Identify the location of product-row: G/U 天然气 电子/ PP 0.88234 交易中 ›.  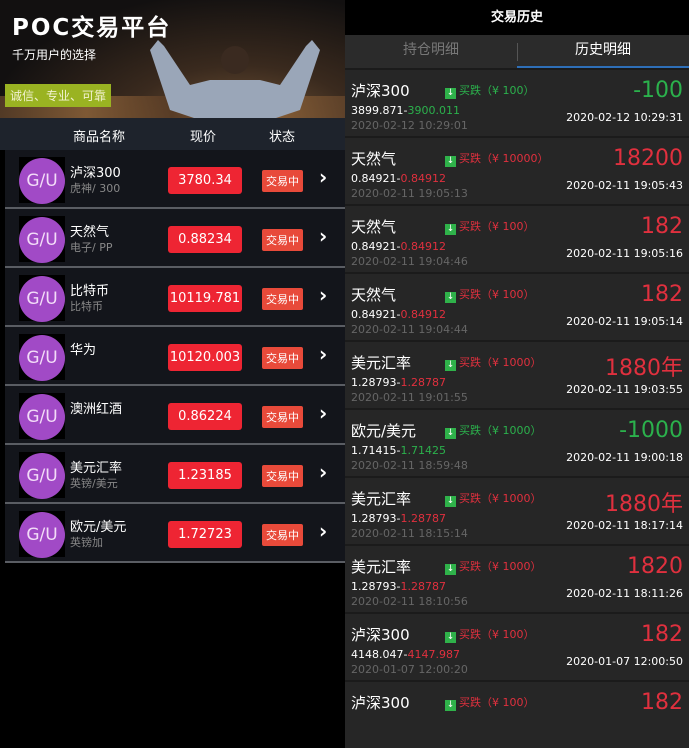
(175, 238).